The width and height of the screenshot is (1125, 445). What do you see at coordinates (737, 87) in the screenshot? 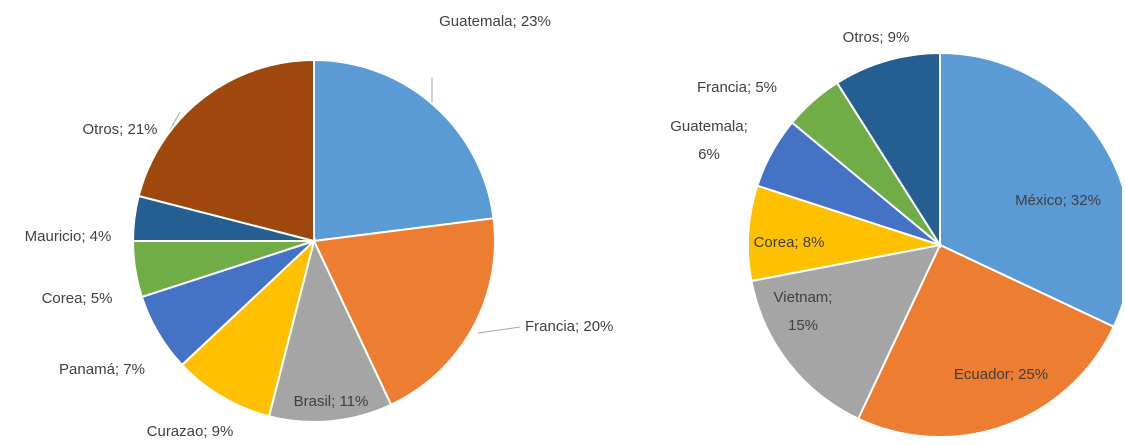
I see `data-label: Francia; 5%` at bounding box center [737, 87].